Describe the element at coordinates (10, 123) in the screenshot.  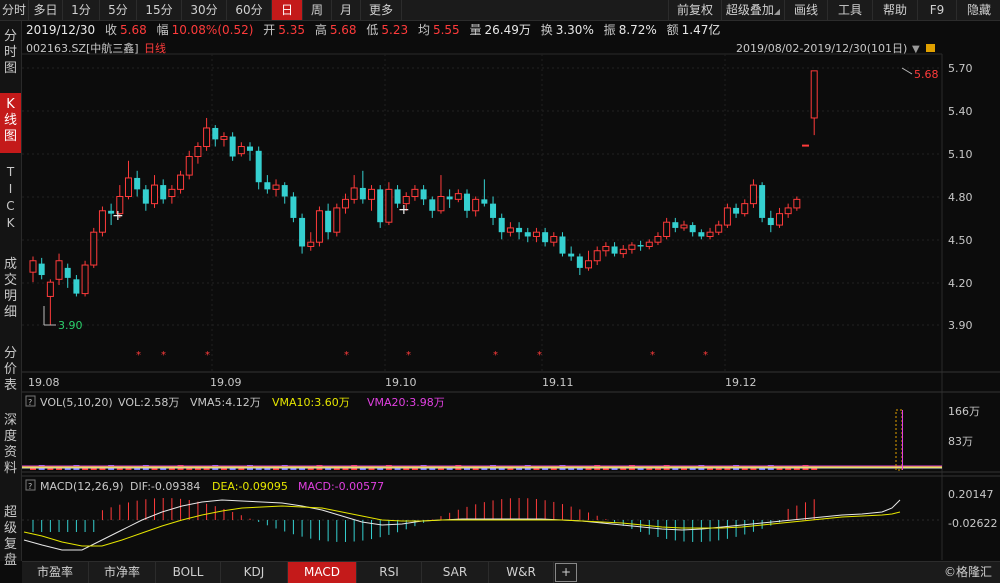
I see `sidebar-item-kline: K 线 图` at that location.